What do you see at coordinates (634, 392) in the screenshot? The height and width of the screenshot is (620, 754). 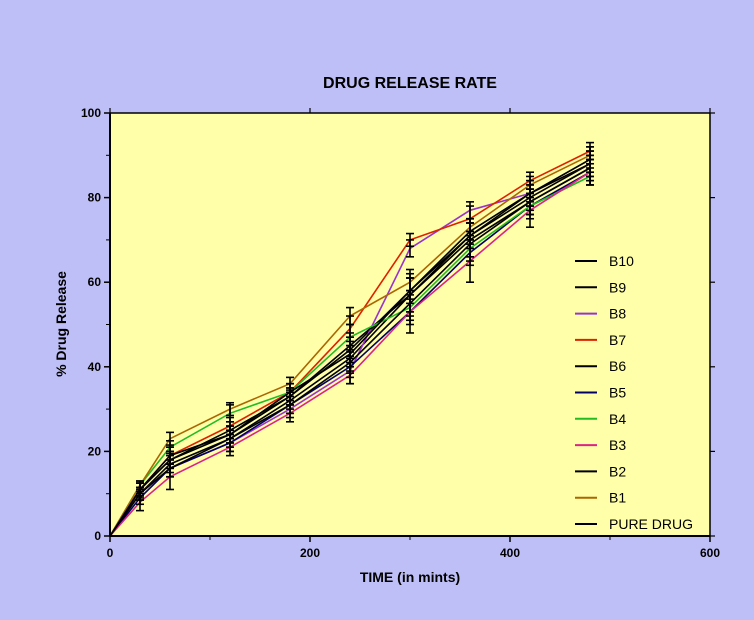 I see `legend: B10 B9 B8 B7 B6 B5 B4 B3 B2 B1 PURE DRUG` at bounding box center [634, 392].